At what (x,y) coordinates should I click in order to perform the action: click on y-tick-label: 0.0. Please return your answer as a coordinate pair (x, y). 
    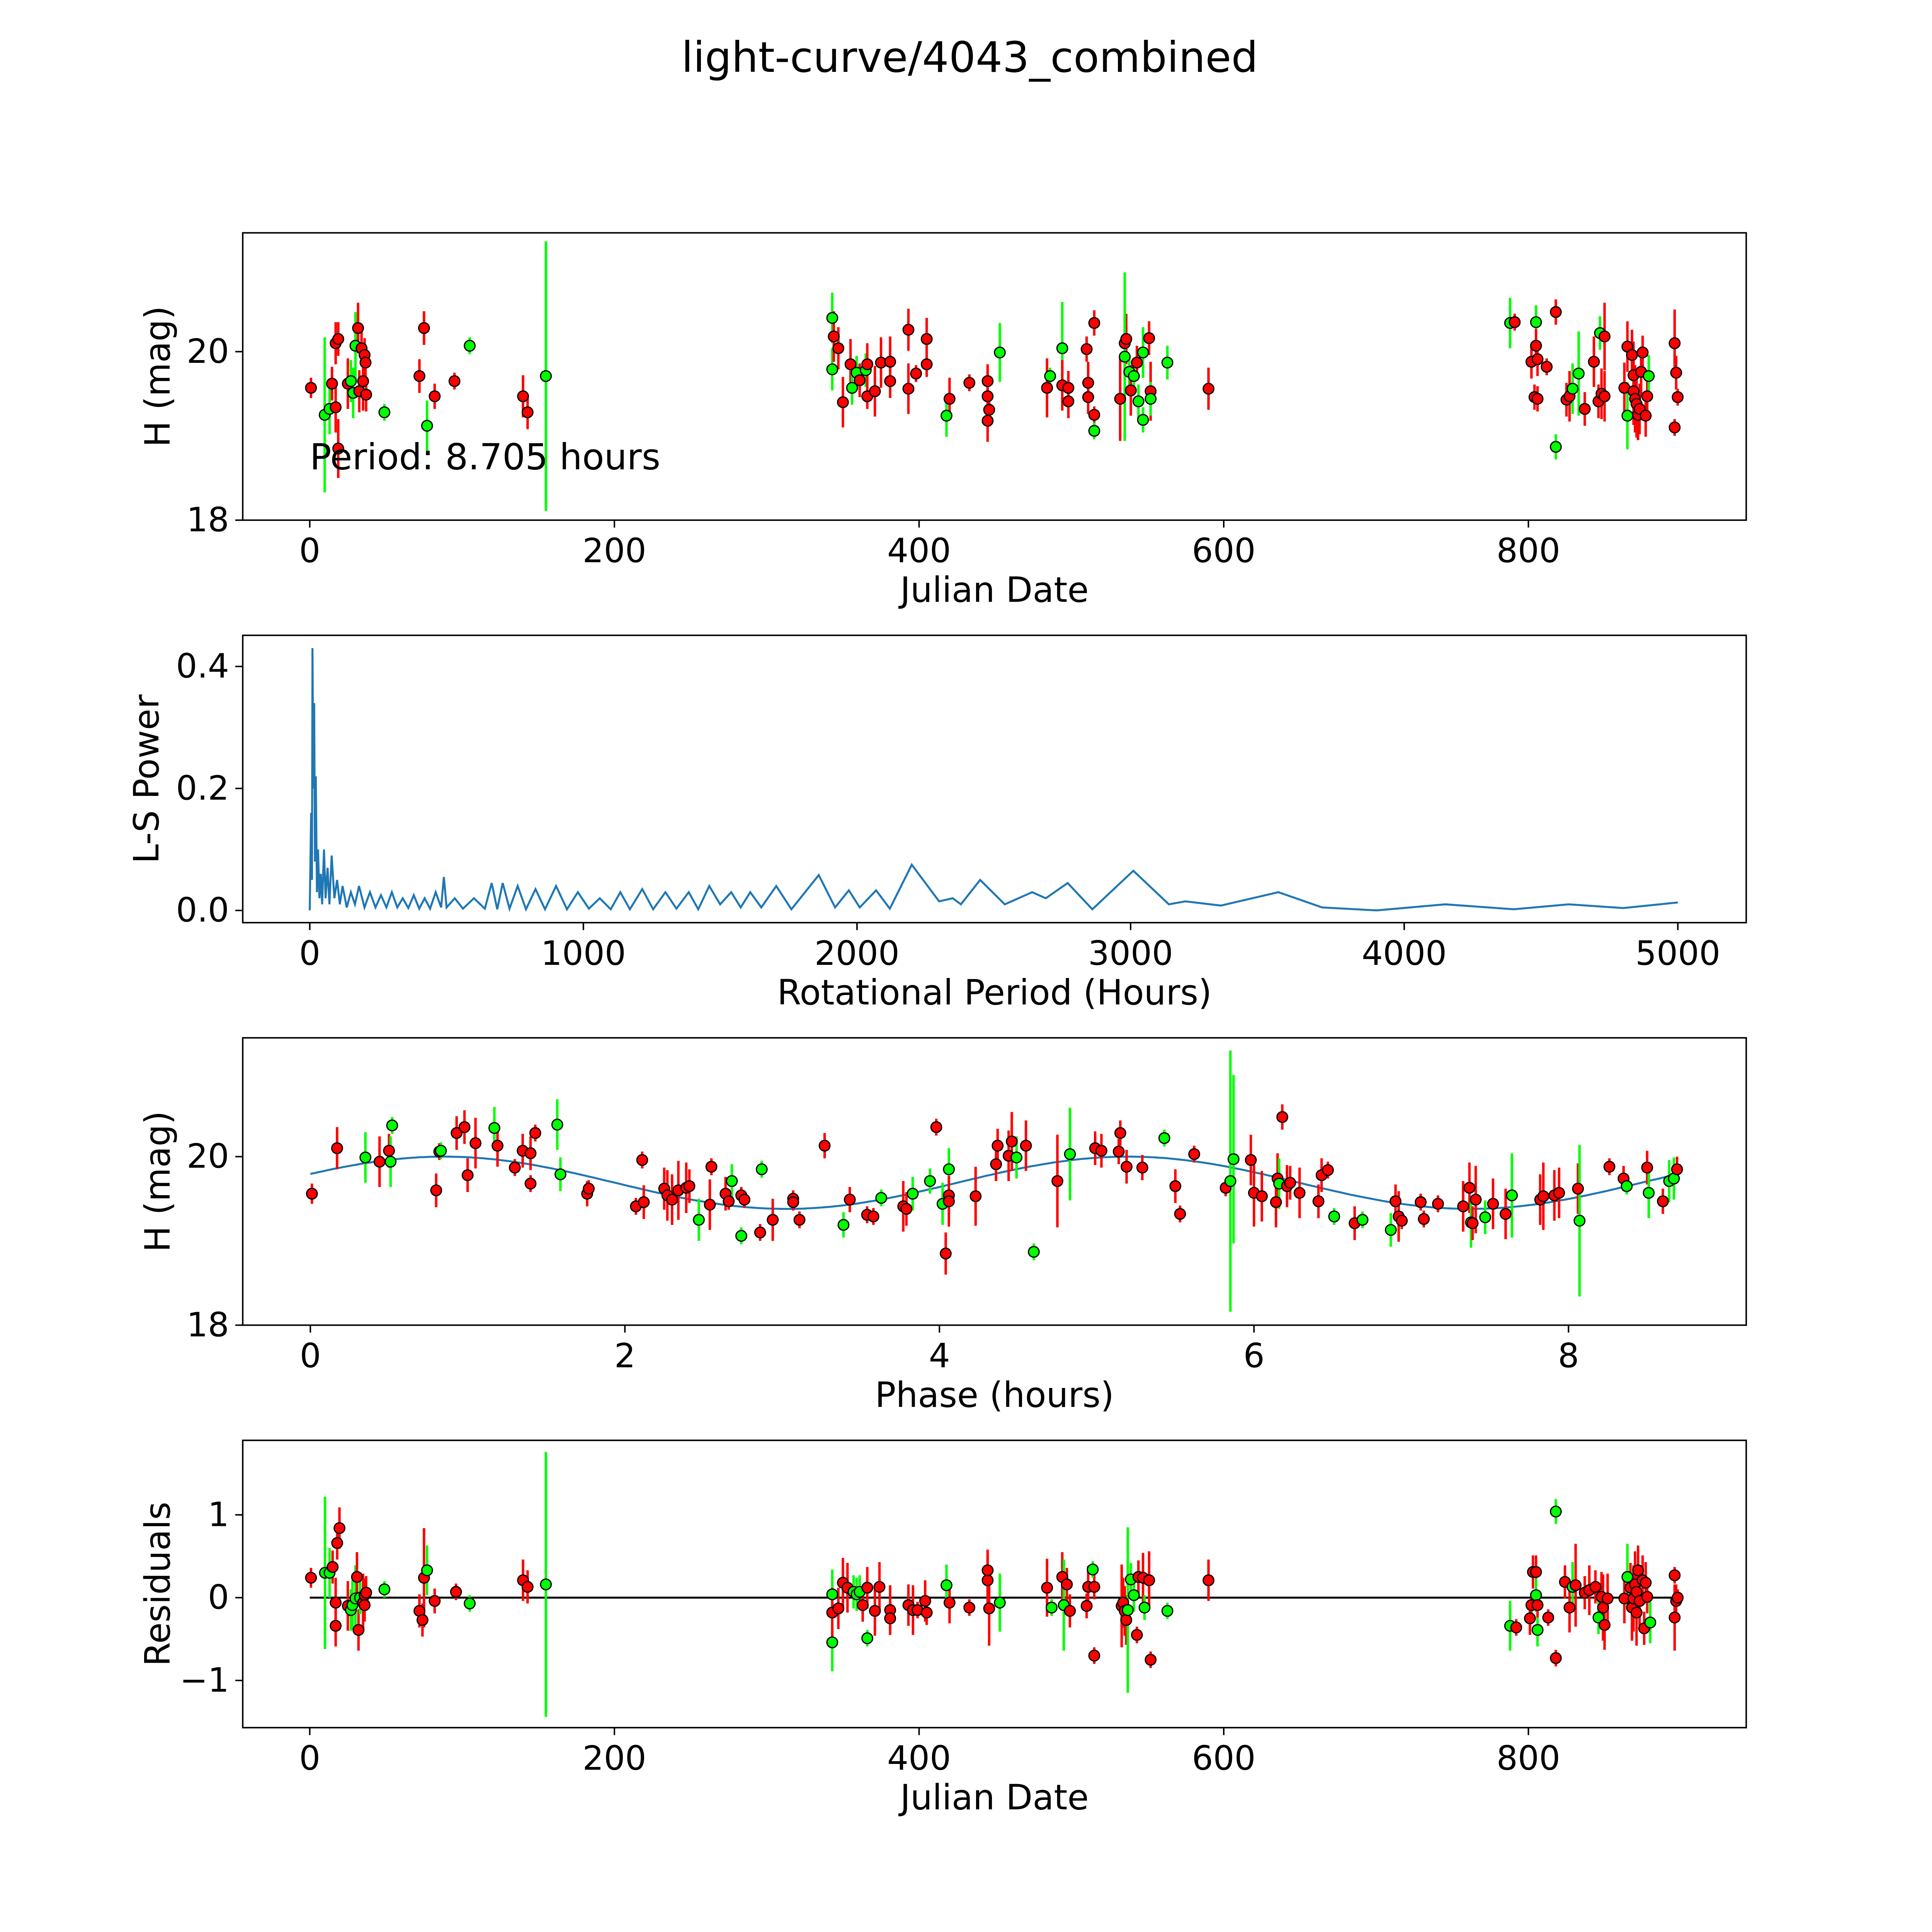
    Looking at the image, I should click on (202, 911).